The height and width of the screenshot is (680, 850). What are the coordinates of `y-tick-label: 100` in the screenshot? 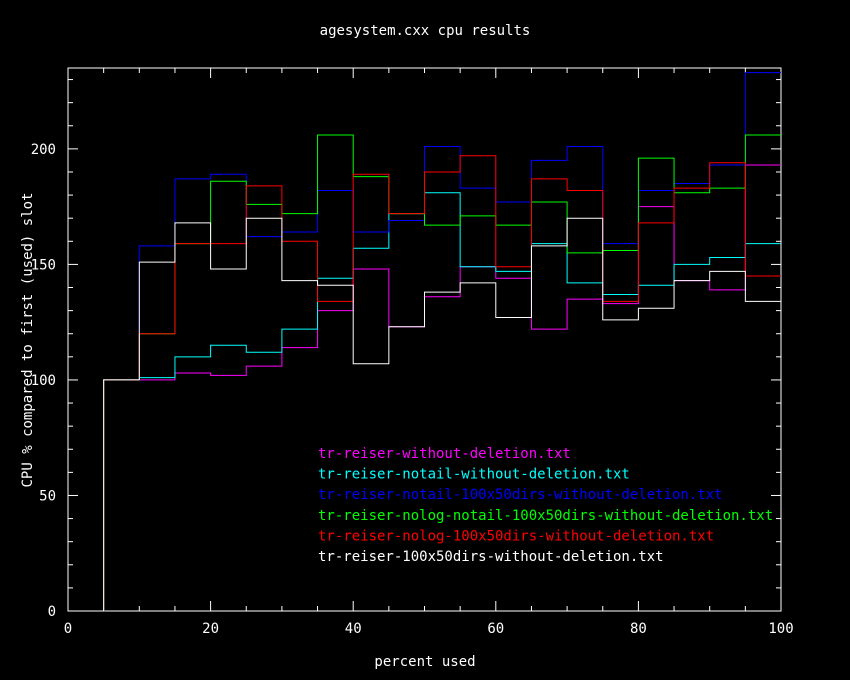 It's located at (43, 381).